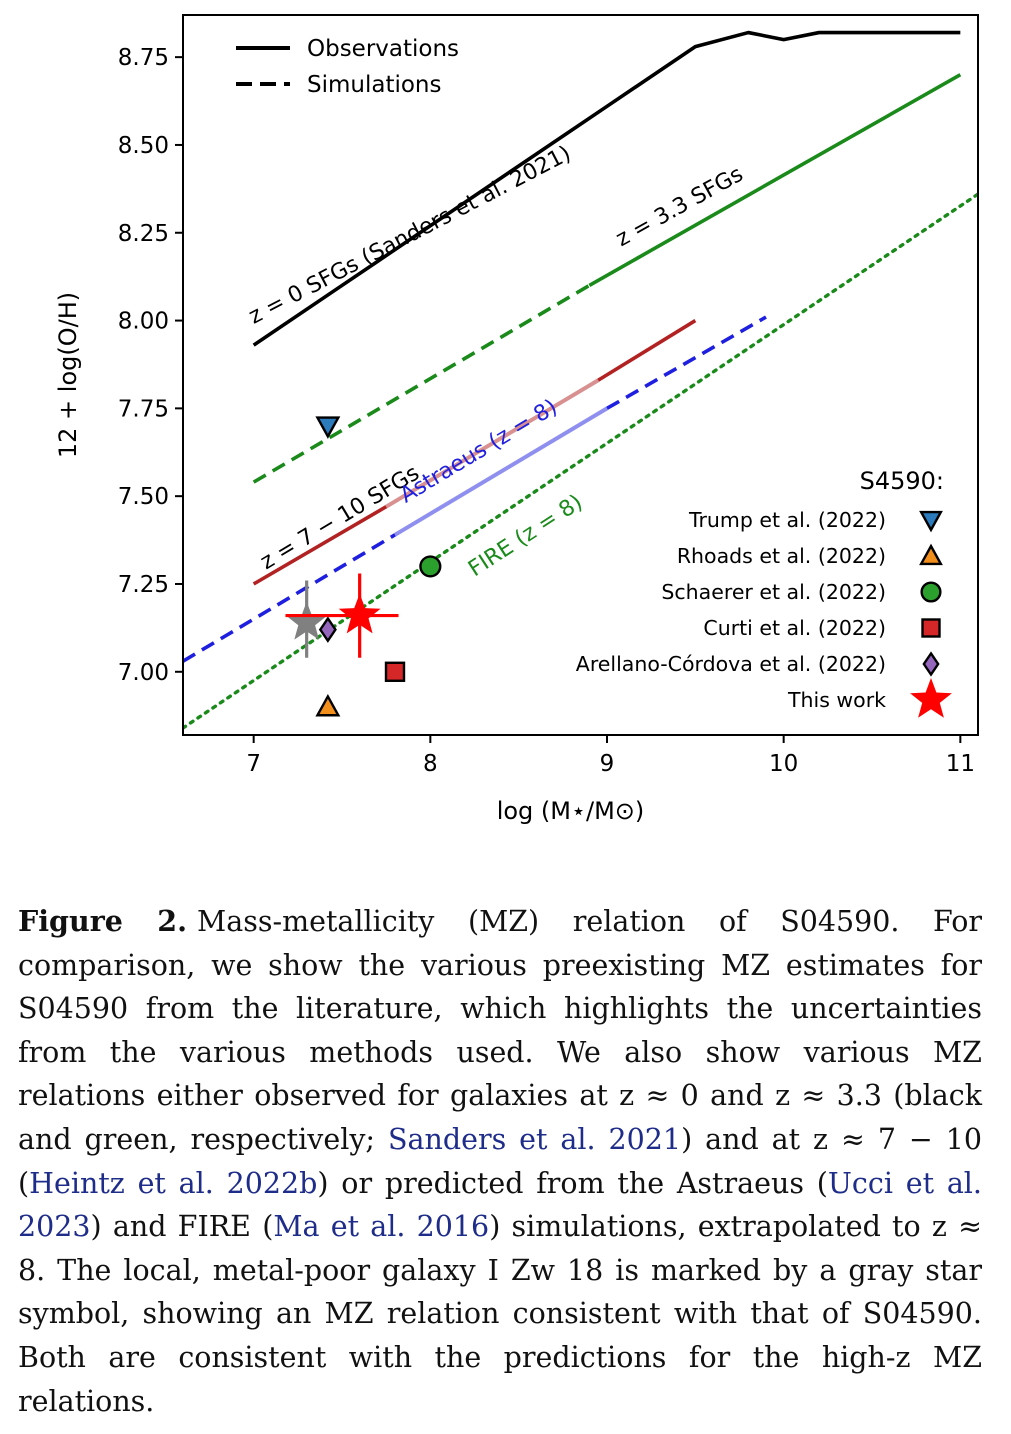 This screenshot has height=1434, width=1011. Describe the element at coordinates (836, 700) in the screenshot. I see `points-legend-label-5: This work` at that location.